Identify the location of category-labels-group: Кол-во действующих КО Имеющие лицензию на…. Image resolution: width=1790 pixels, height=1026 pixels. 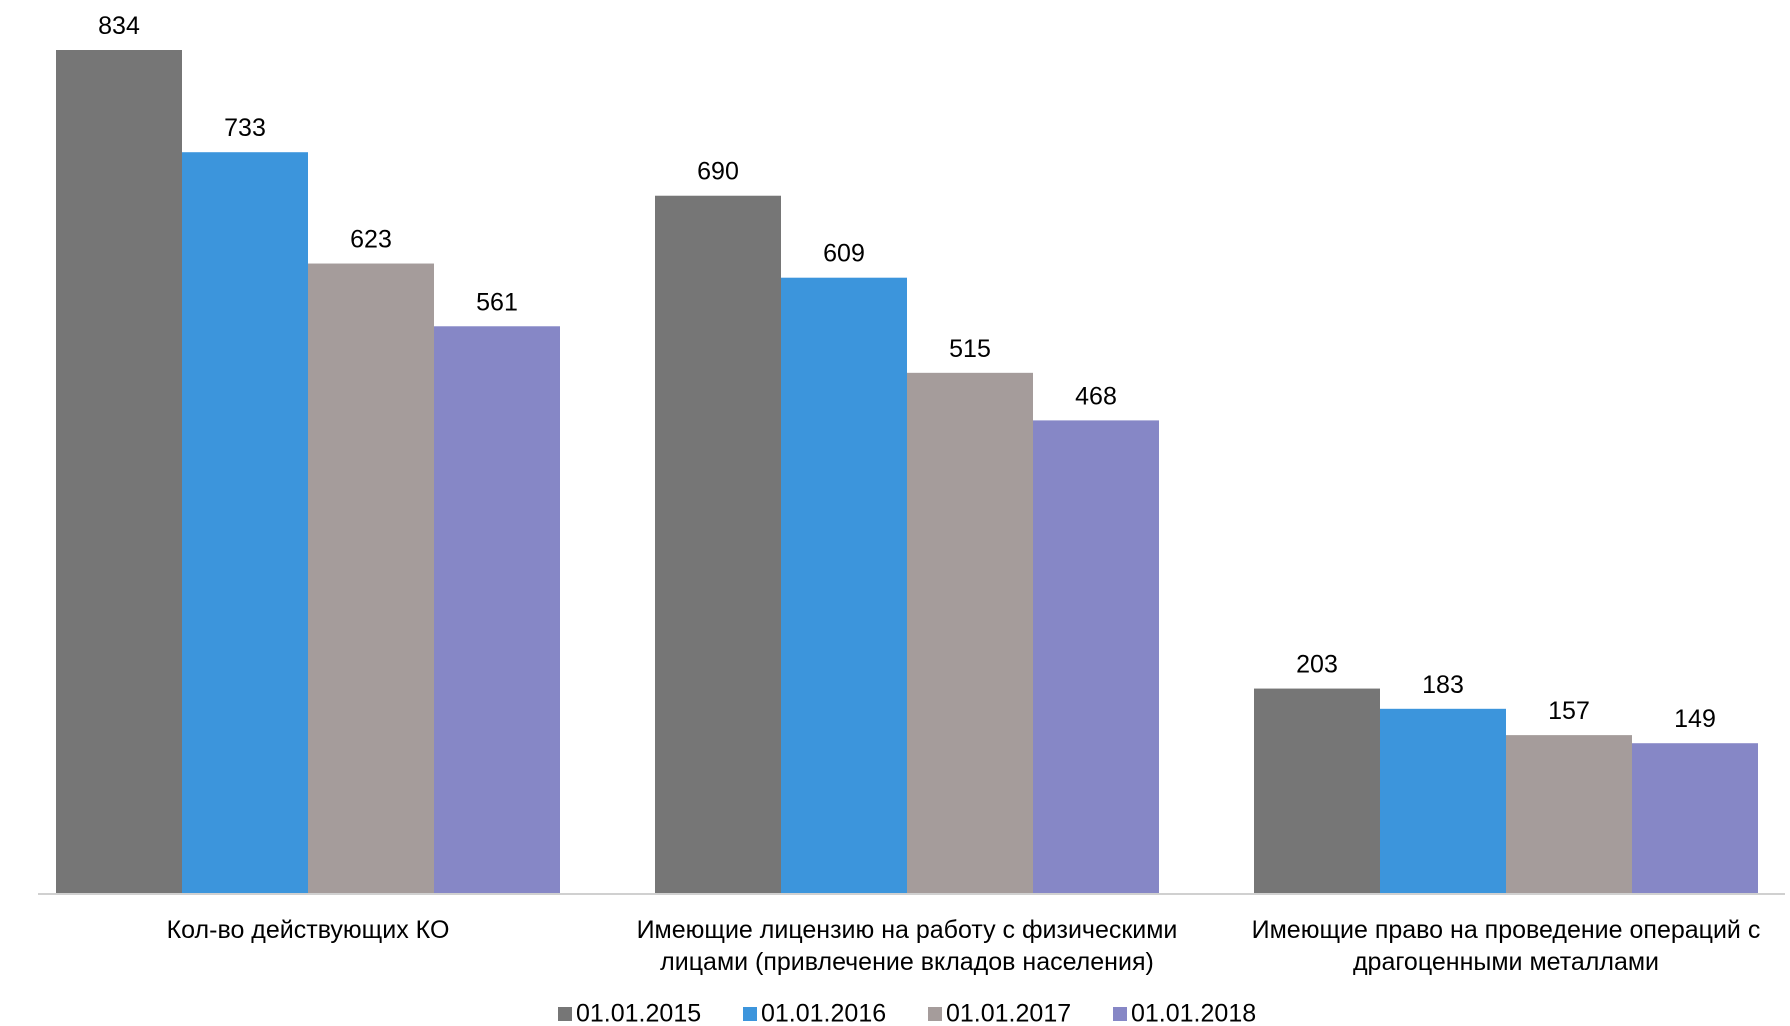
(964, 946).